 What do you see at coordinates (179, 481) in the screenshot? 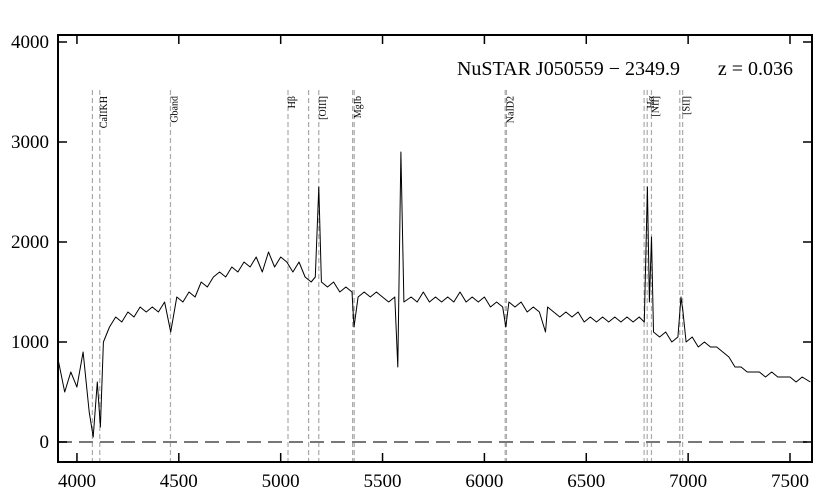
I see `x-tick-label: 4500` at bounding box center [179, 481].